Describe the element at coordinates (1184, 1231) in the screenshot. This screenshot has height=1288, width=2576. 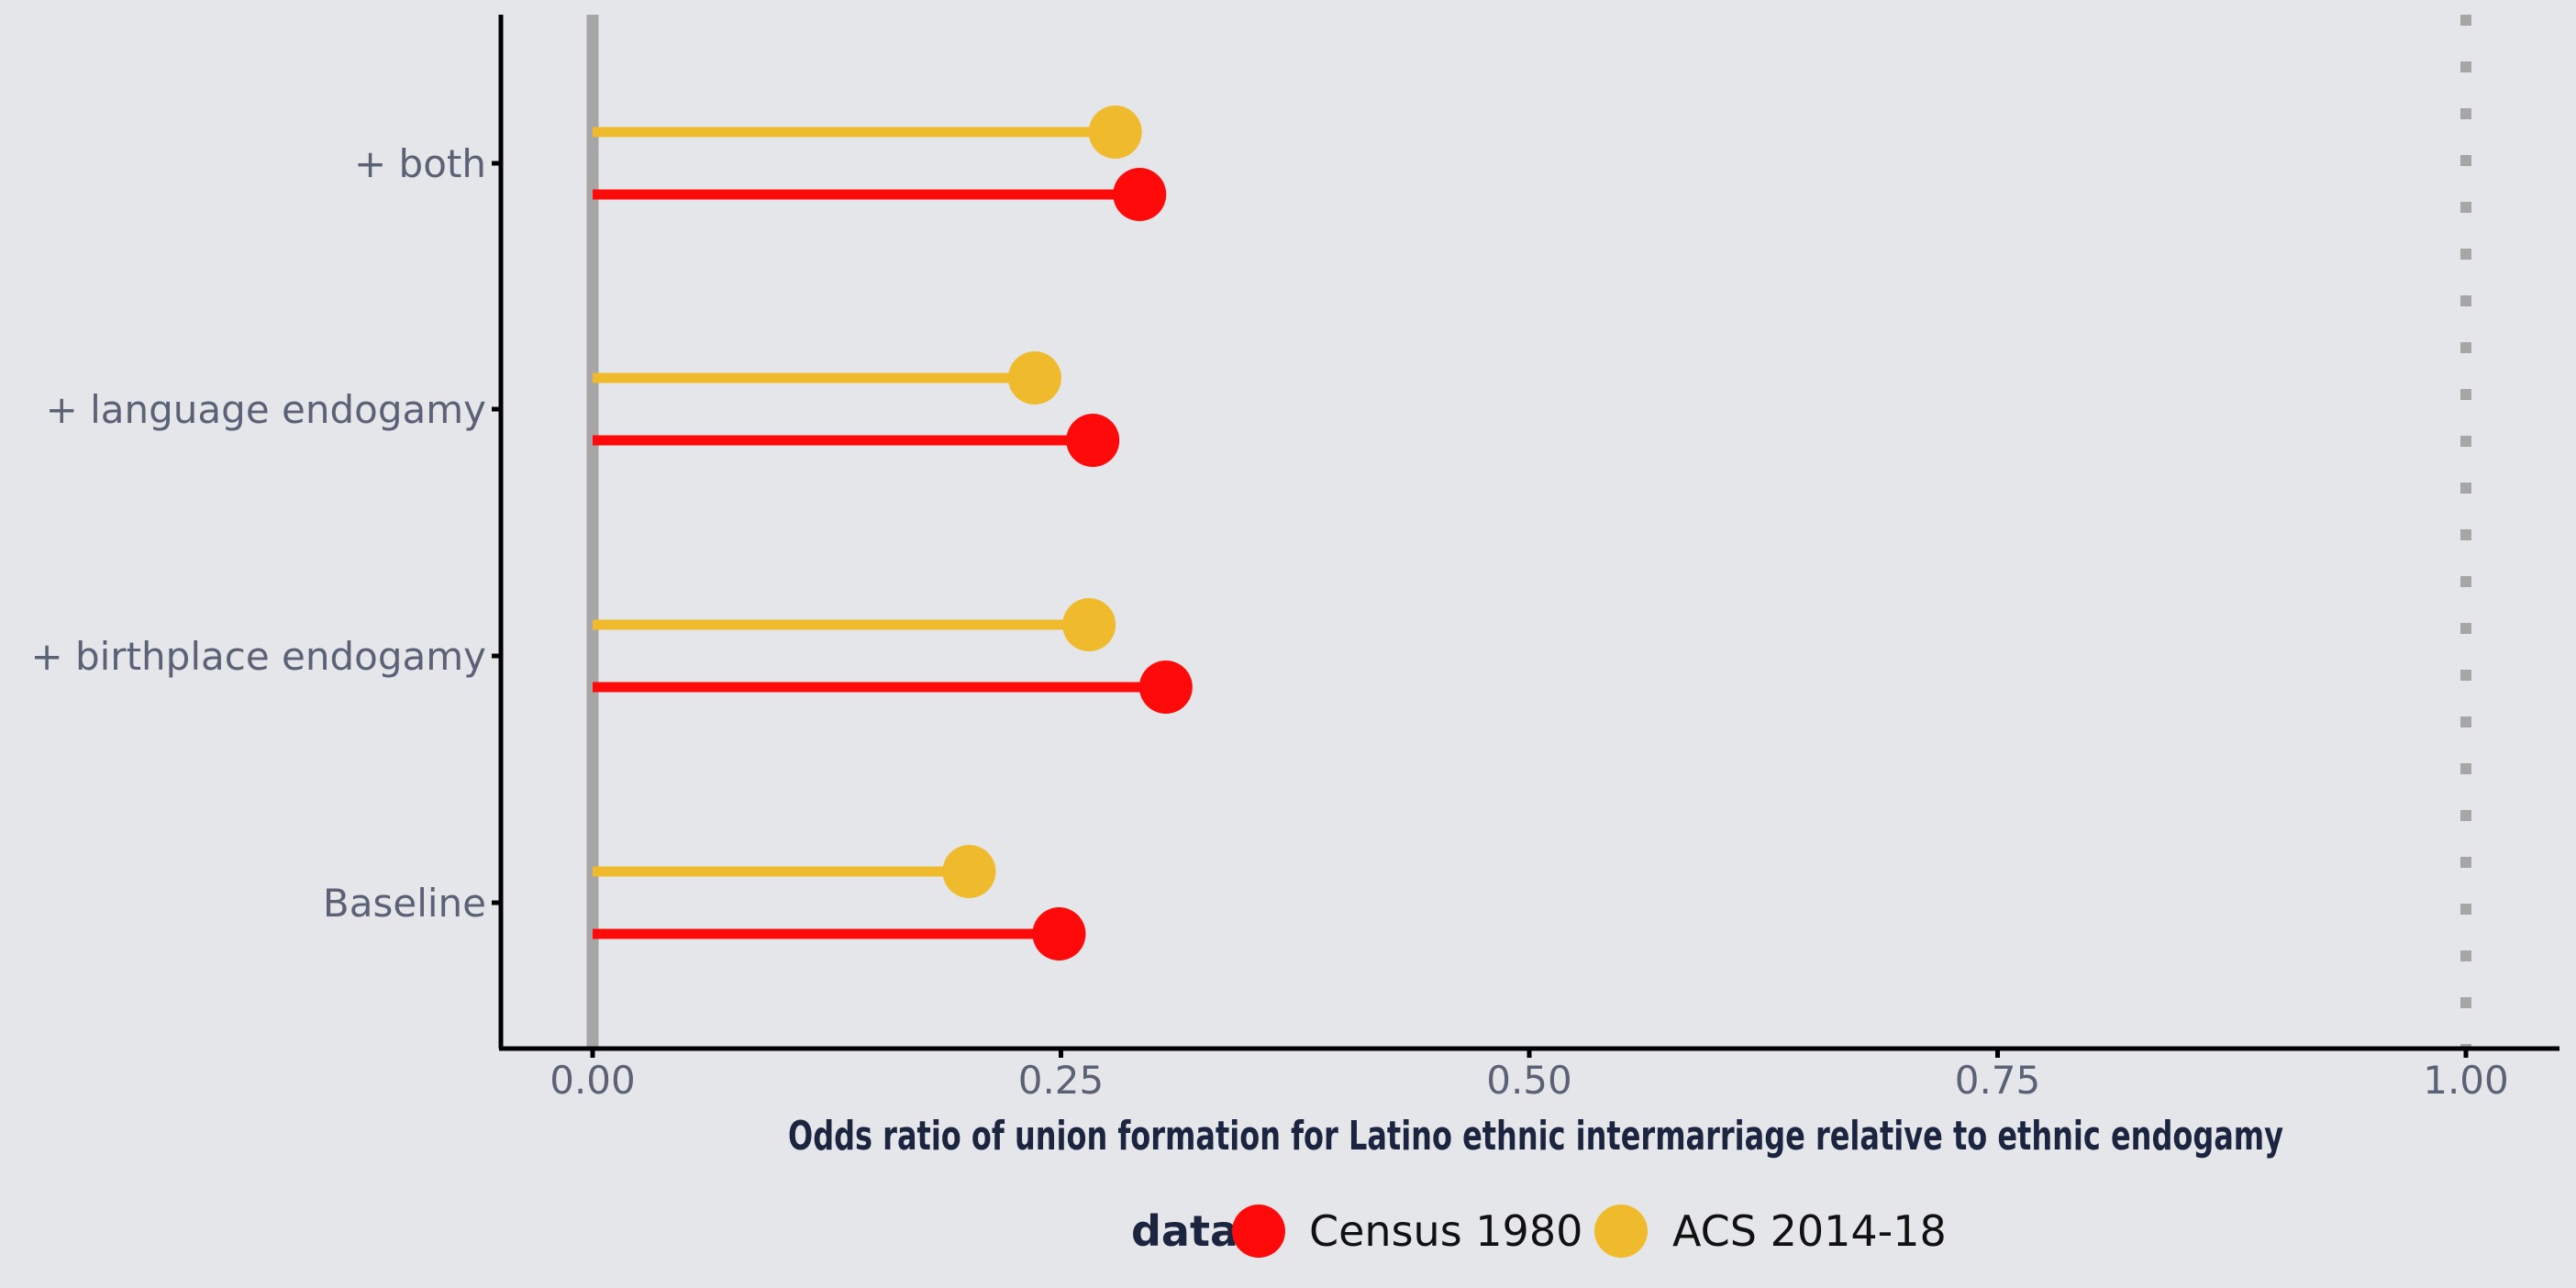
I see `legend-title: data` at that location.